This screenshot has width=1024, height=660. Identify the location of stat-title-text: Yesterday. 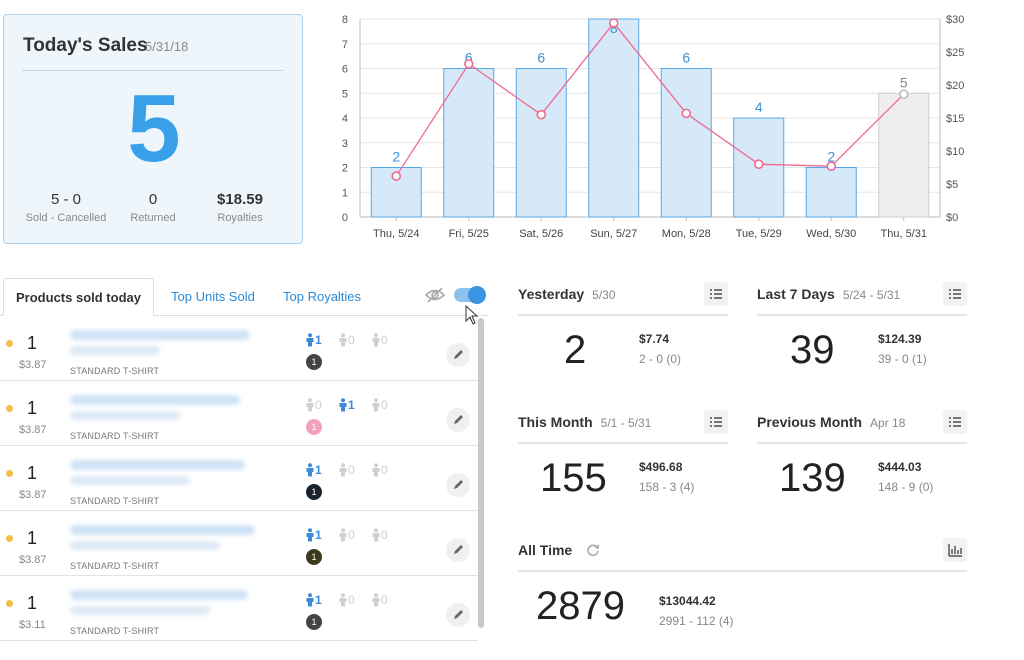
(551, 294).